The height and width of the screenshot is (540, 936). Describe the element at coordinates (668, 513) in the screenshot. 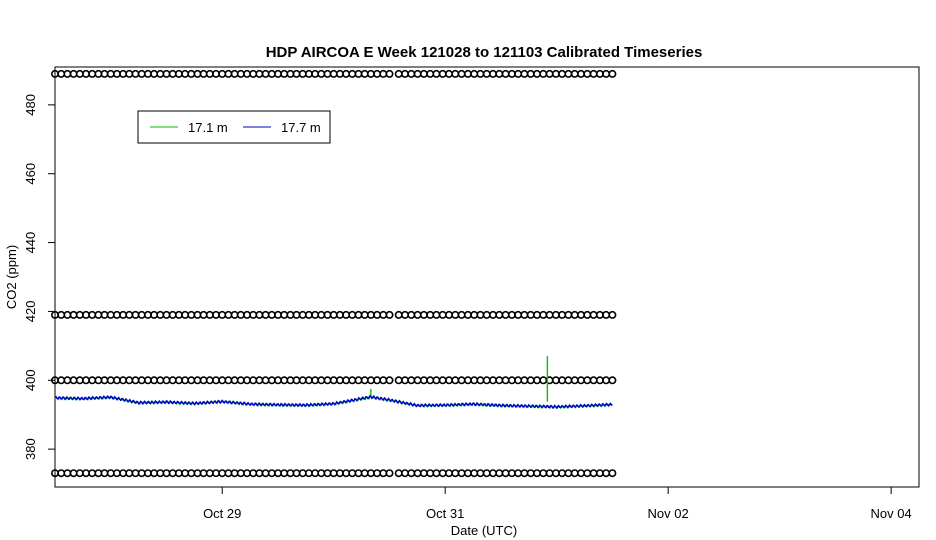

I see `x-tick-label-2: Nov 02` at that location.